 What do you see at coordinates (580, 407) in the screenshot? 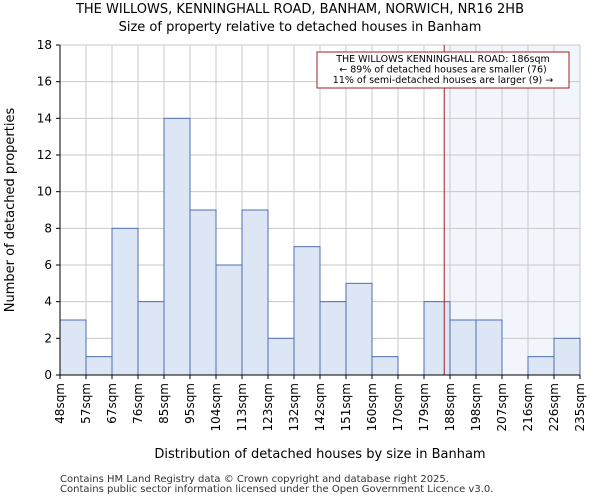
I see `x-tick-label: 235sqm` at bounding box center [580, 407].